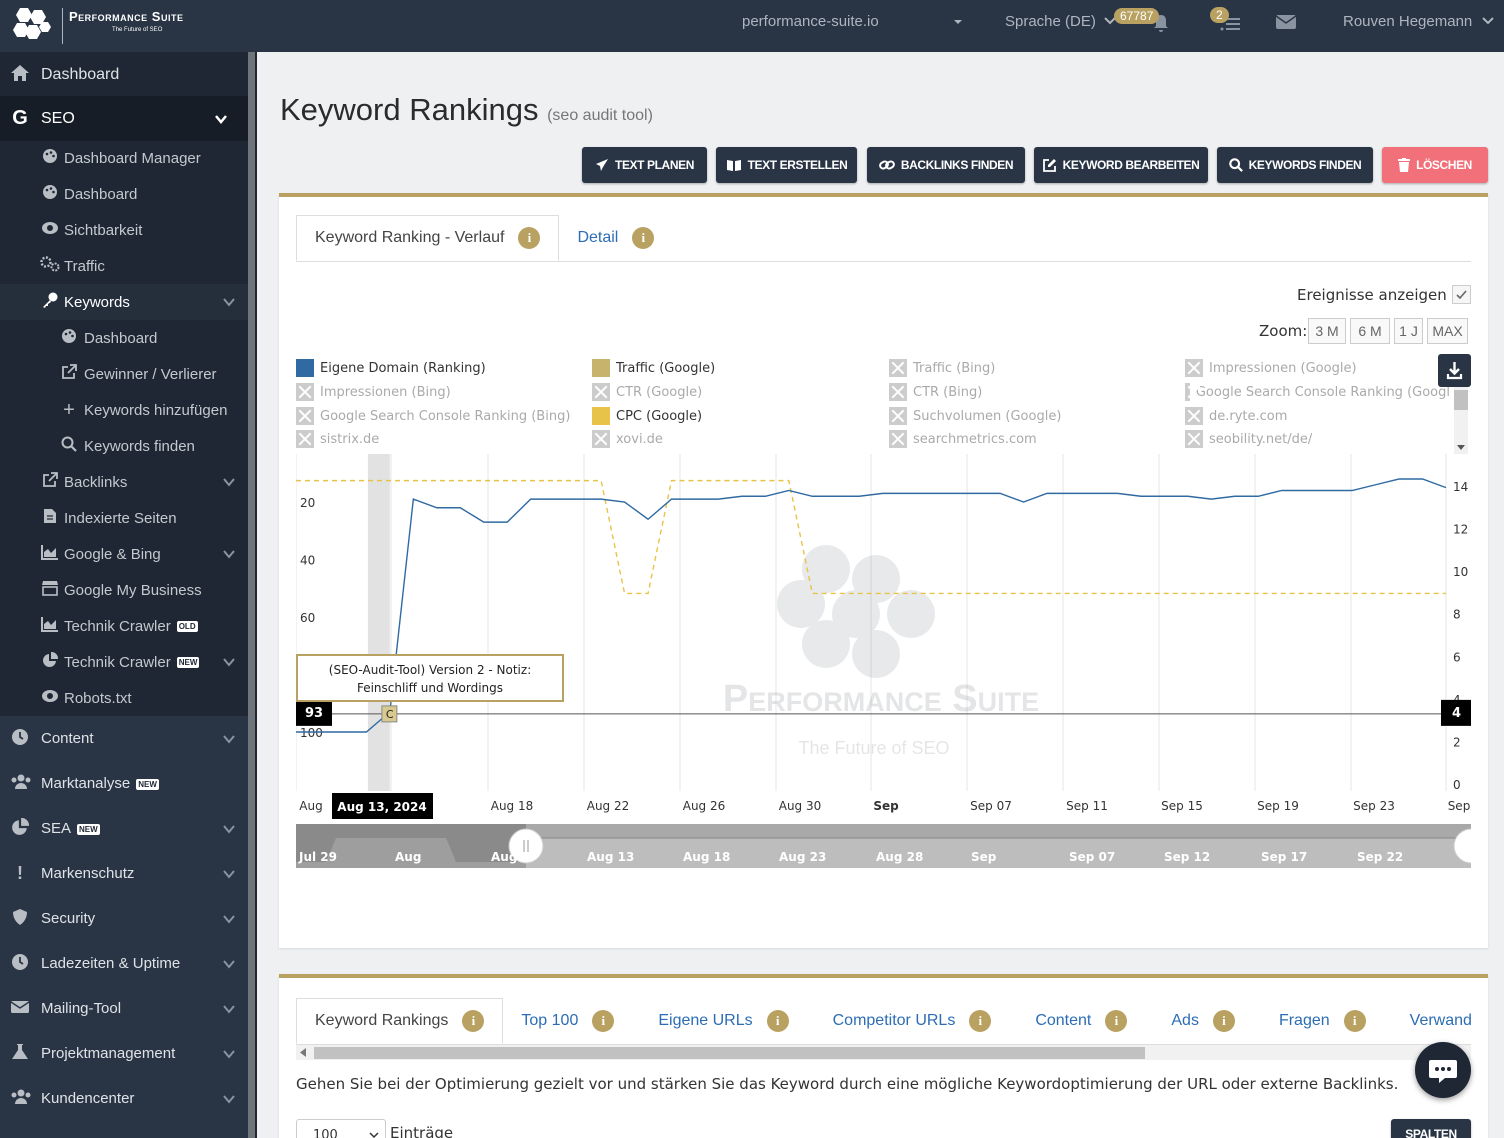 This screenshot has width=1504, height=1138. What do you see at coordinates (1462, 846) in the screenshot?
I see `navigator-handle-right` at bounding box center [1462, 846].